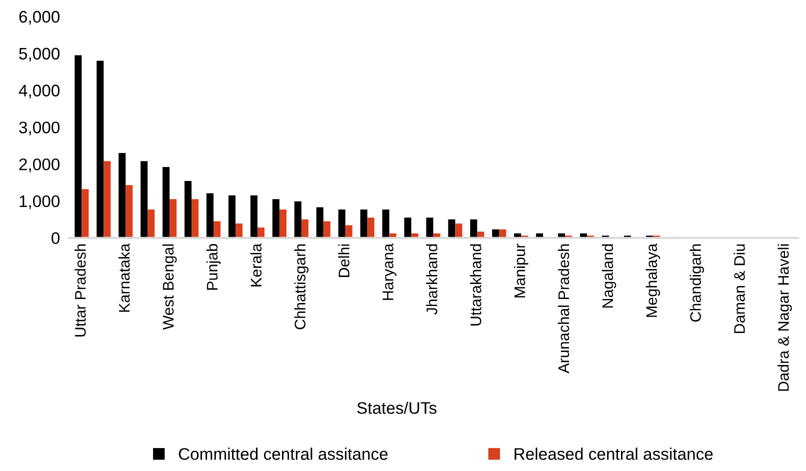  What do you see at coordinates (39, 91) in the screenshot?
I see `y-tick-label: 4,000` at bounding box center [39, 91].